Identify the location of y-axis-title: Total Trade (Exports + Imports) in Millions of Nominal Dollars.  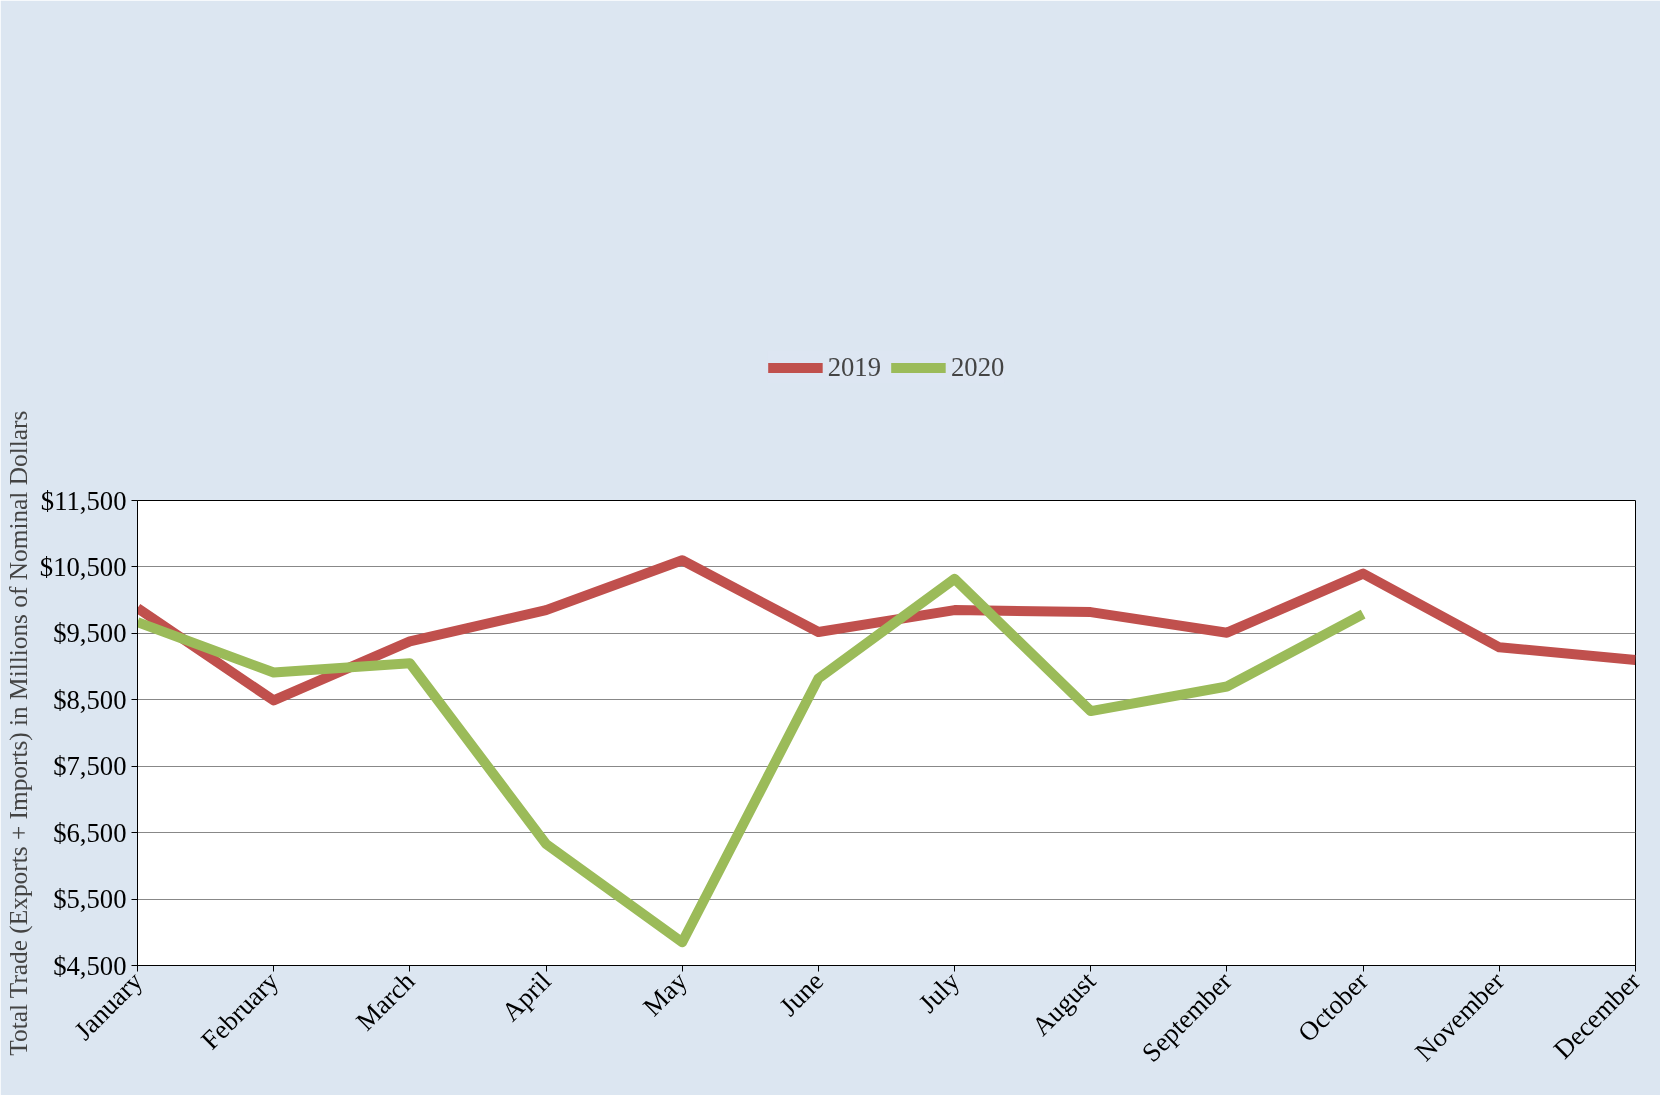
(18, 733).